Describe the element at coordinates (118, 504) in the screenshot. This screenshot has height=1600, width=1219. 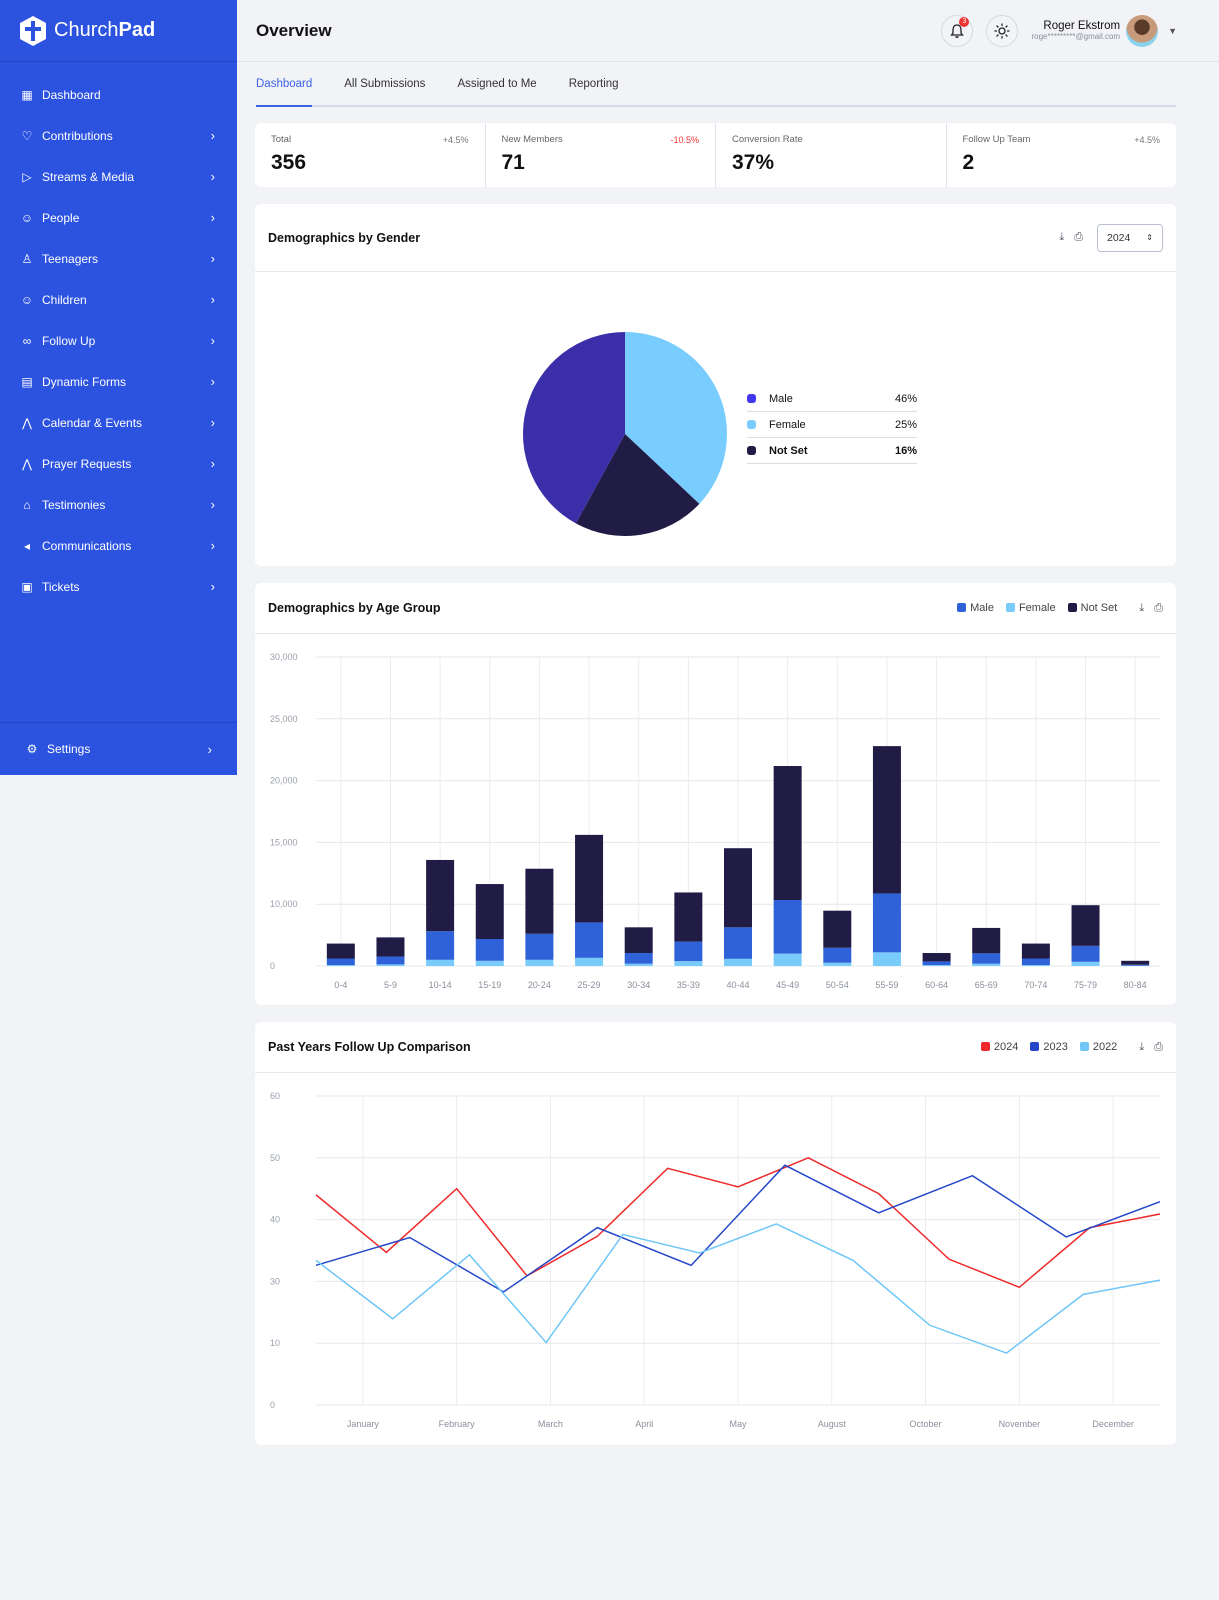
I see `sidebar-item-testimonies: ⌂ Testimonies ›` at that location.